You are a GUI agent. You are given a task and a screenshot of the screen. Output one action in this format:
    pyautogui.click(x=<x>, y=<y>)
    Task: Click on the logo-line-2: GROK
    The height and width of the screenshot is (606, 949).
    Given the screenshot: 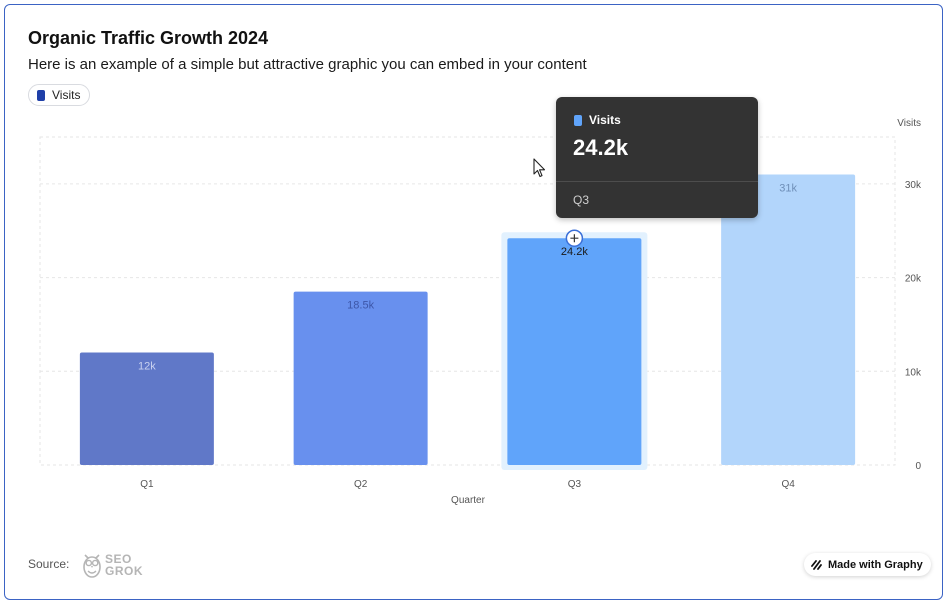 What is the action you would take?
    pyautogui.click(x=124, y=571)
    